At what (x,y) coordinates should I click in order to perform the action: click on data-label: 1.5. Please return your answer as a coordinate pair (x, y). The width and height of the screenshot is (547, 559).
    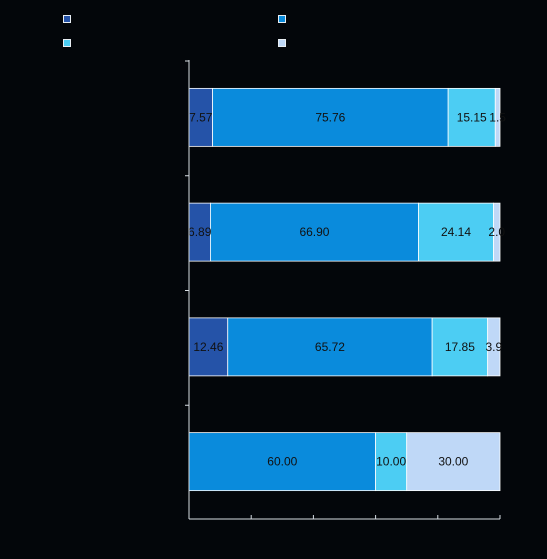
    Looking at the image, I should click on (497, 117).